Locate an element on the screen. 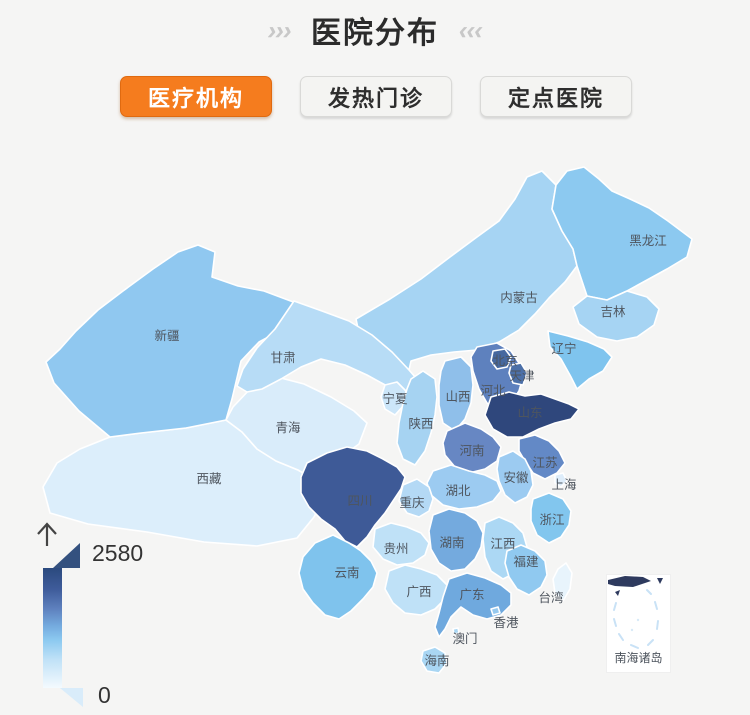 The height and width of the screenshot is (715, 750). province-hainan is located at coordinates (434, 660).